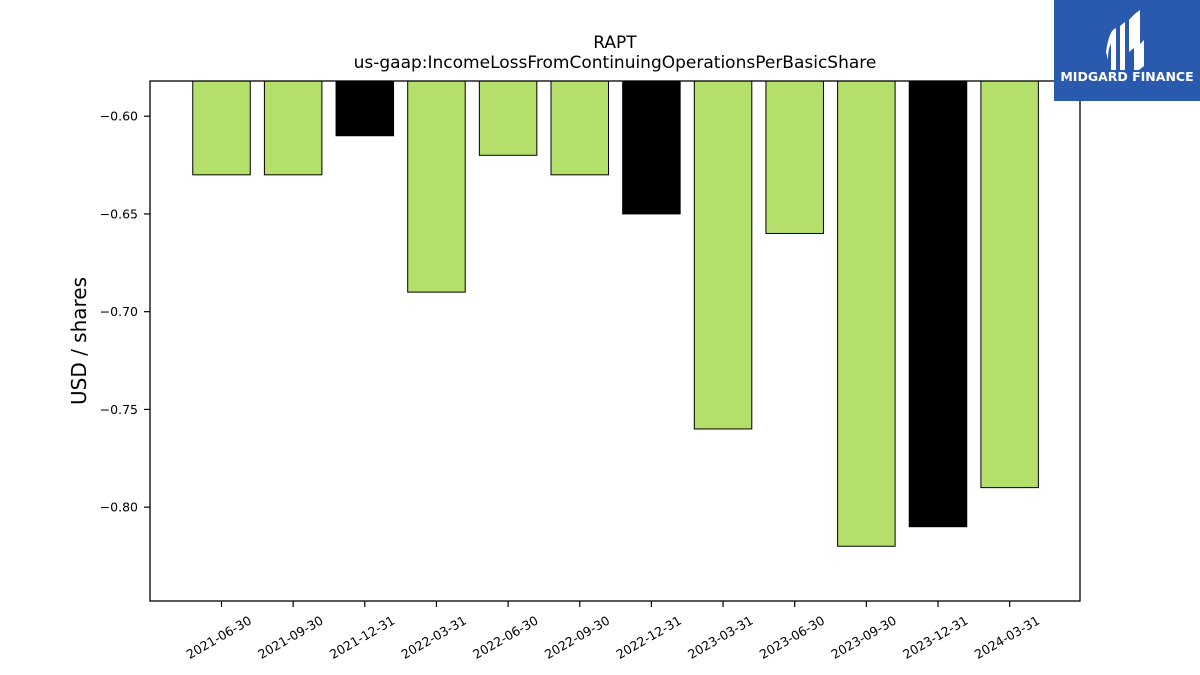  Describe the element at coordinates (615, 43) in the screenshot. I see `chart-title: RAPT` at that location.